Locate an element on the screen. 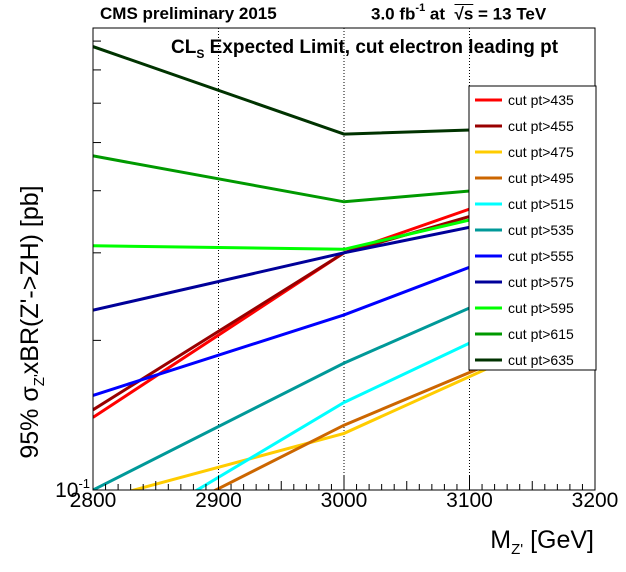 This screenshot has height=572, width=626. legend-label: cut pt>515 is located at coordinates (541, 204).